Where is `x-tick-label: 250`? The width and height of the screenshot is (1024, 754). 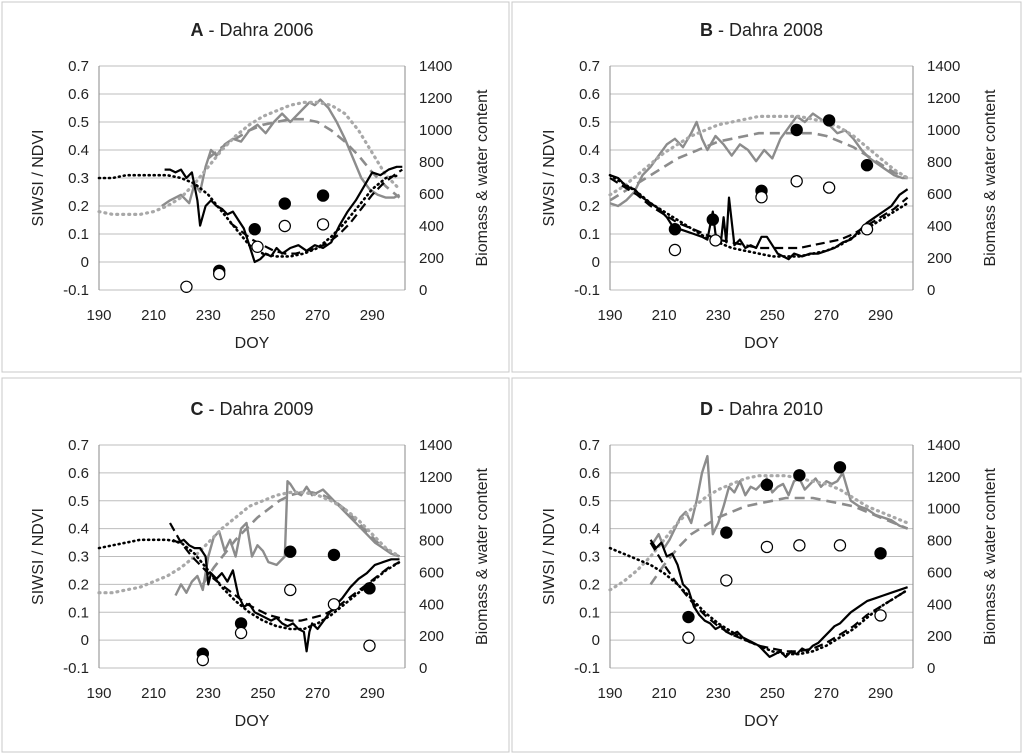
x-tick-label: 250 is located at coordinates (262, 693).